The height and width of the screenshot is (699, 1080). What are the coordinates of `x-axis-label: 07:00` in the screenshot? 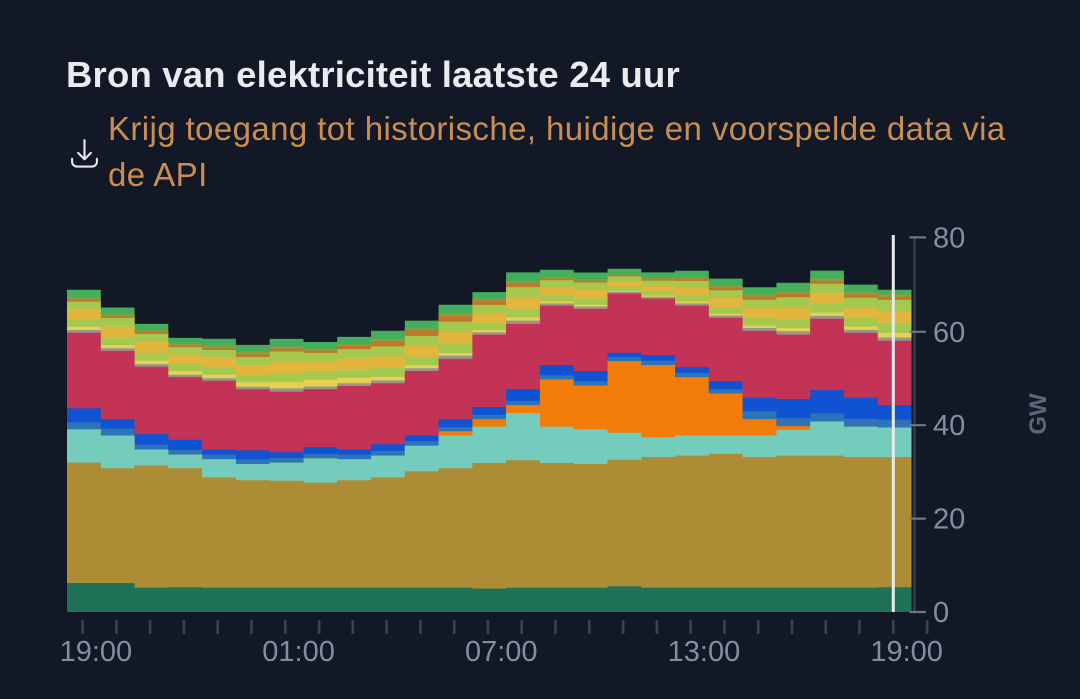 It's located at (501, 652).